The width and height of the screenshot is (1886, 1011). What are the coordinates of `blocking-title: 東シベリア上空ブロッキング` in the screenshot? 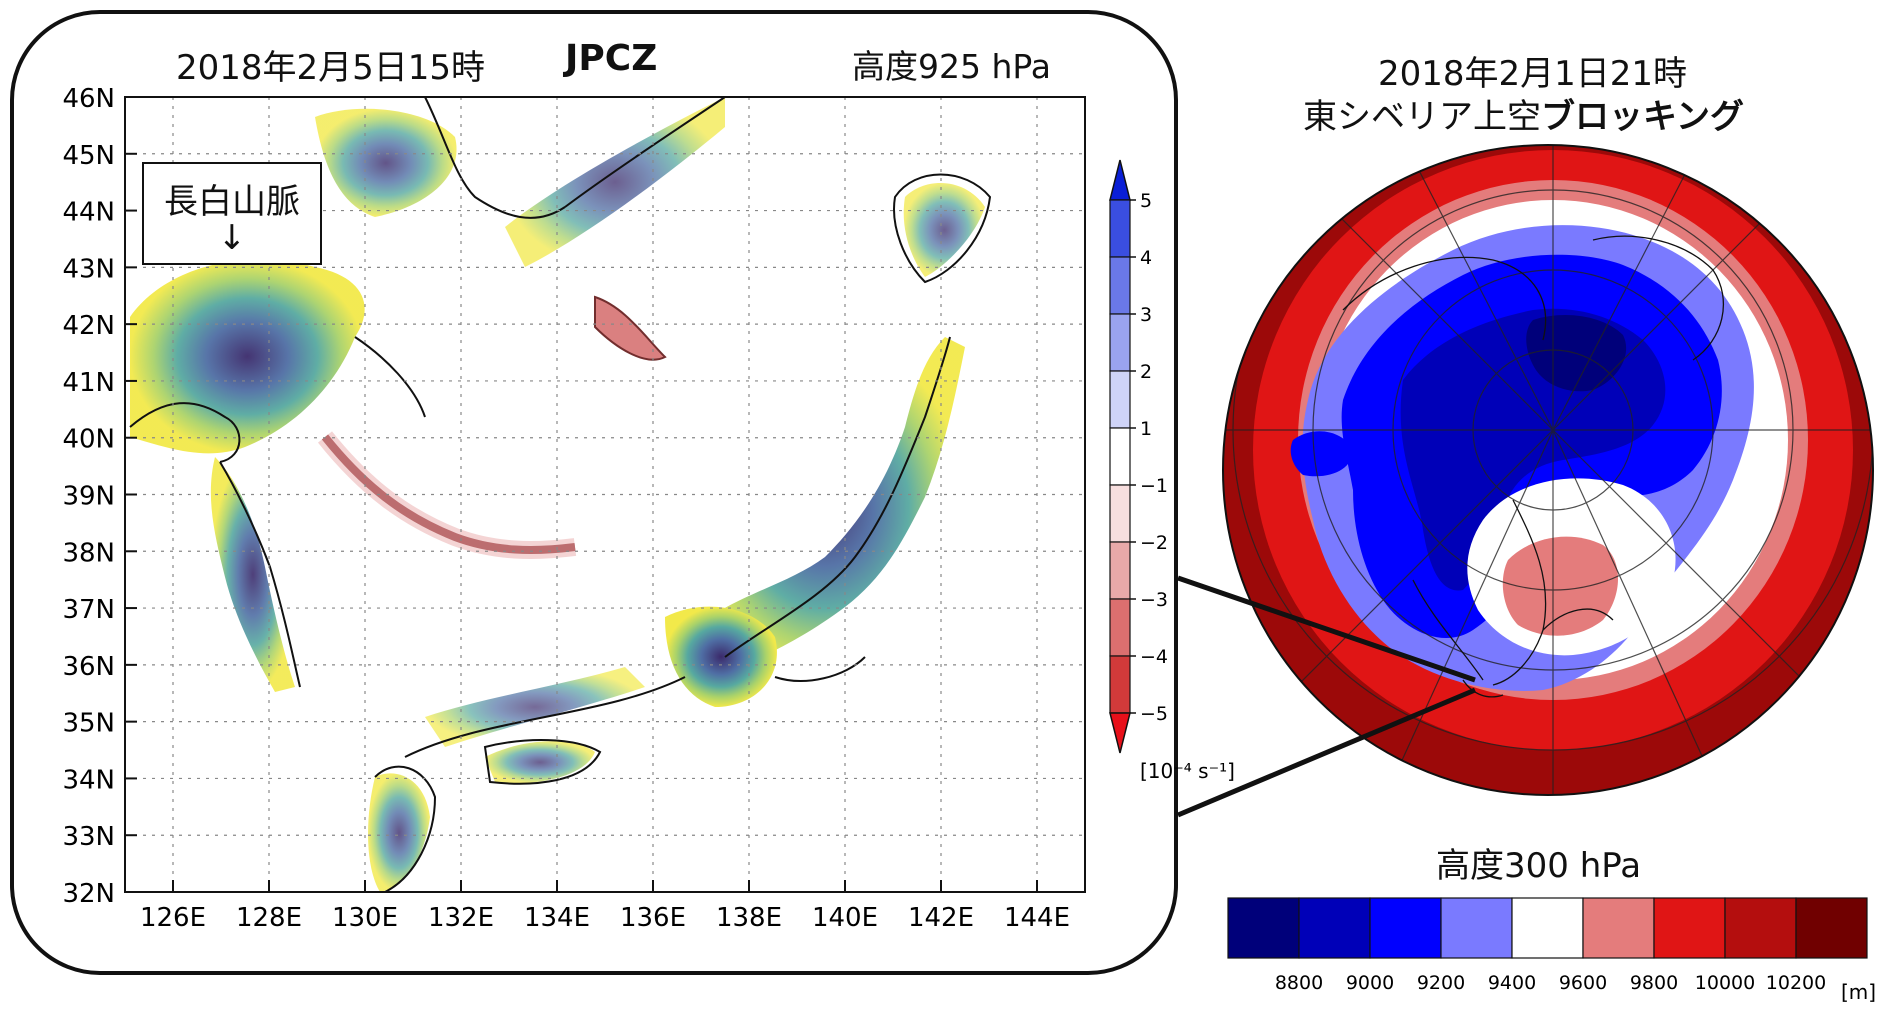 It's located at (1523, 113).